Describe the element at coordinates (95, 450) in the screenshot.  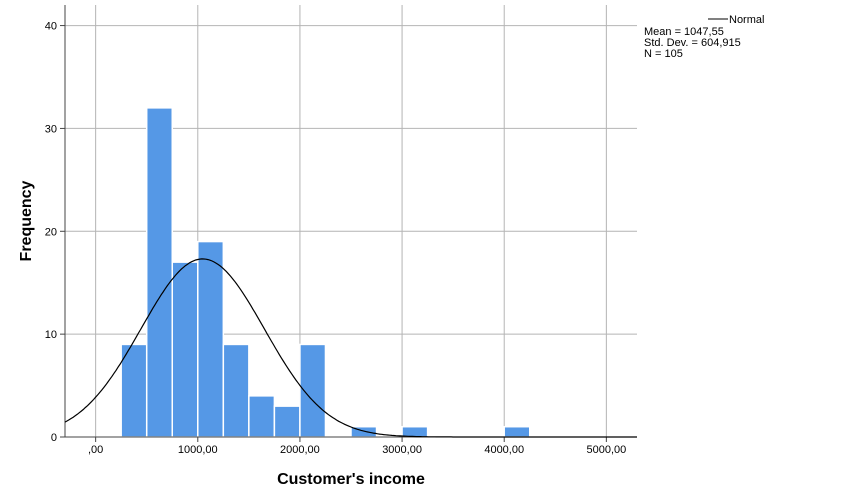
I see `x-tick-label: ,00` at that location.